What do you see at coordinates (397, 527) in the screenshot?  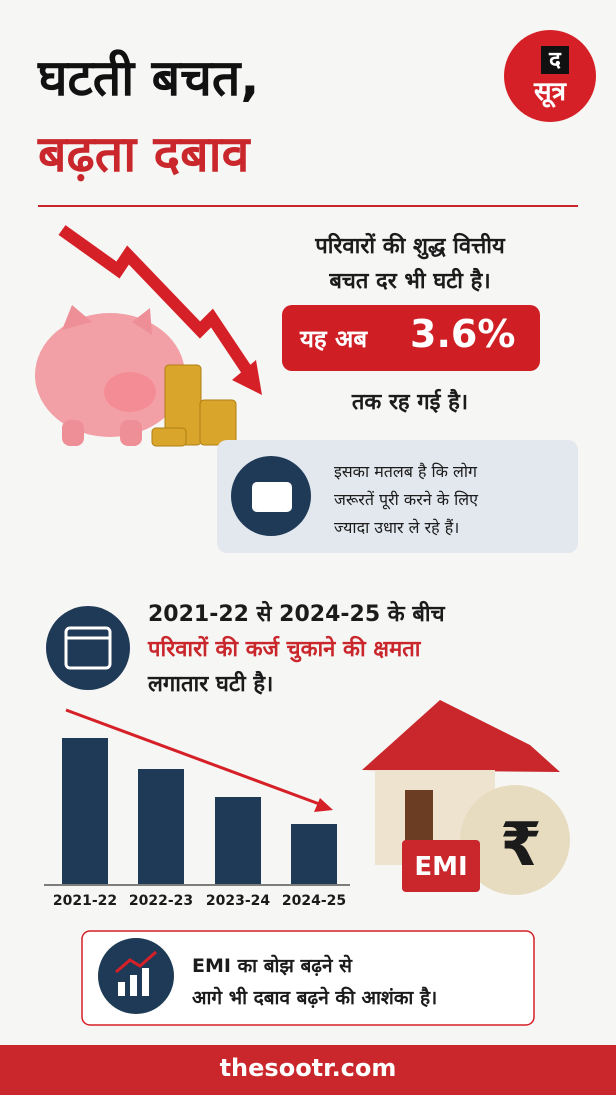 I see `note-text: ज्यादा उधार ले रहे हैं।` at bounding box center [397, 527].